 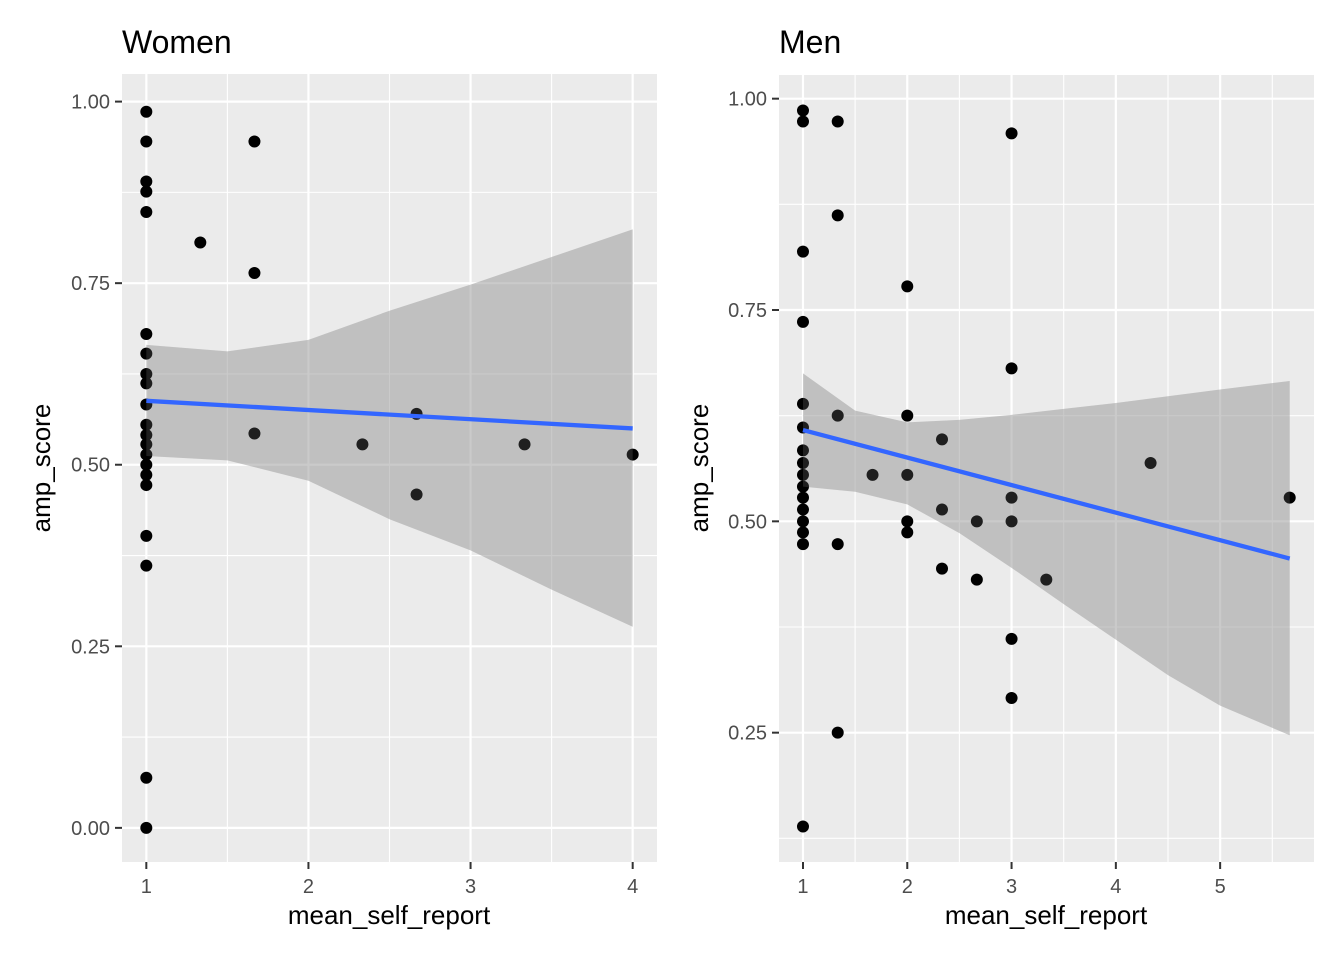 I want to click on y-tick-label: 0.50, so click(x=747, y=522).